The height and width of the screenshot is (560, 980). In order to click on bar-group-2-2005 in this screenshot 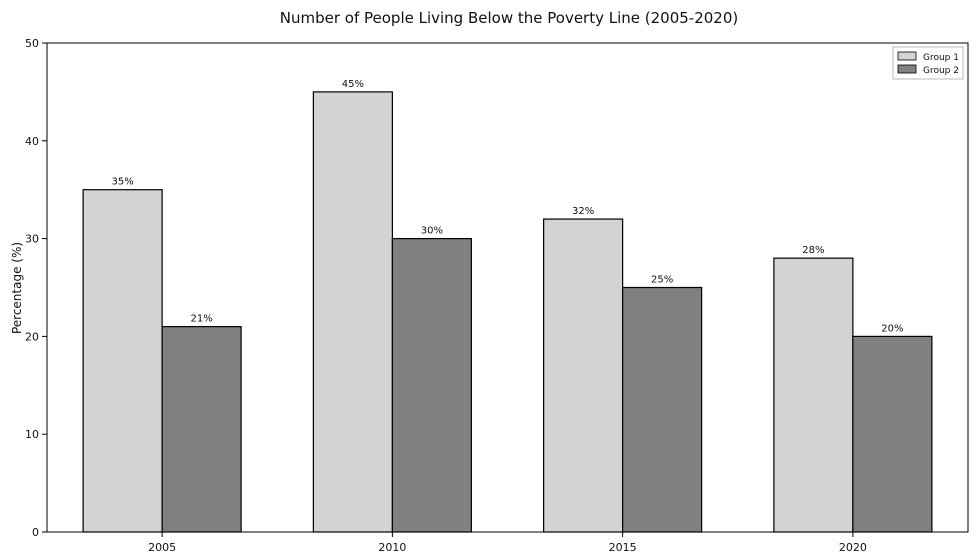, I will do `click(201, 429)`.